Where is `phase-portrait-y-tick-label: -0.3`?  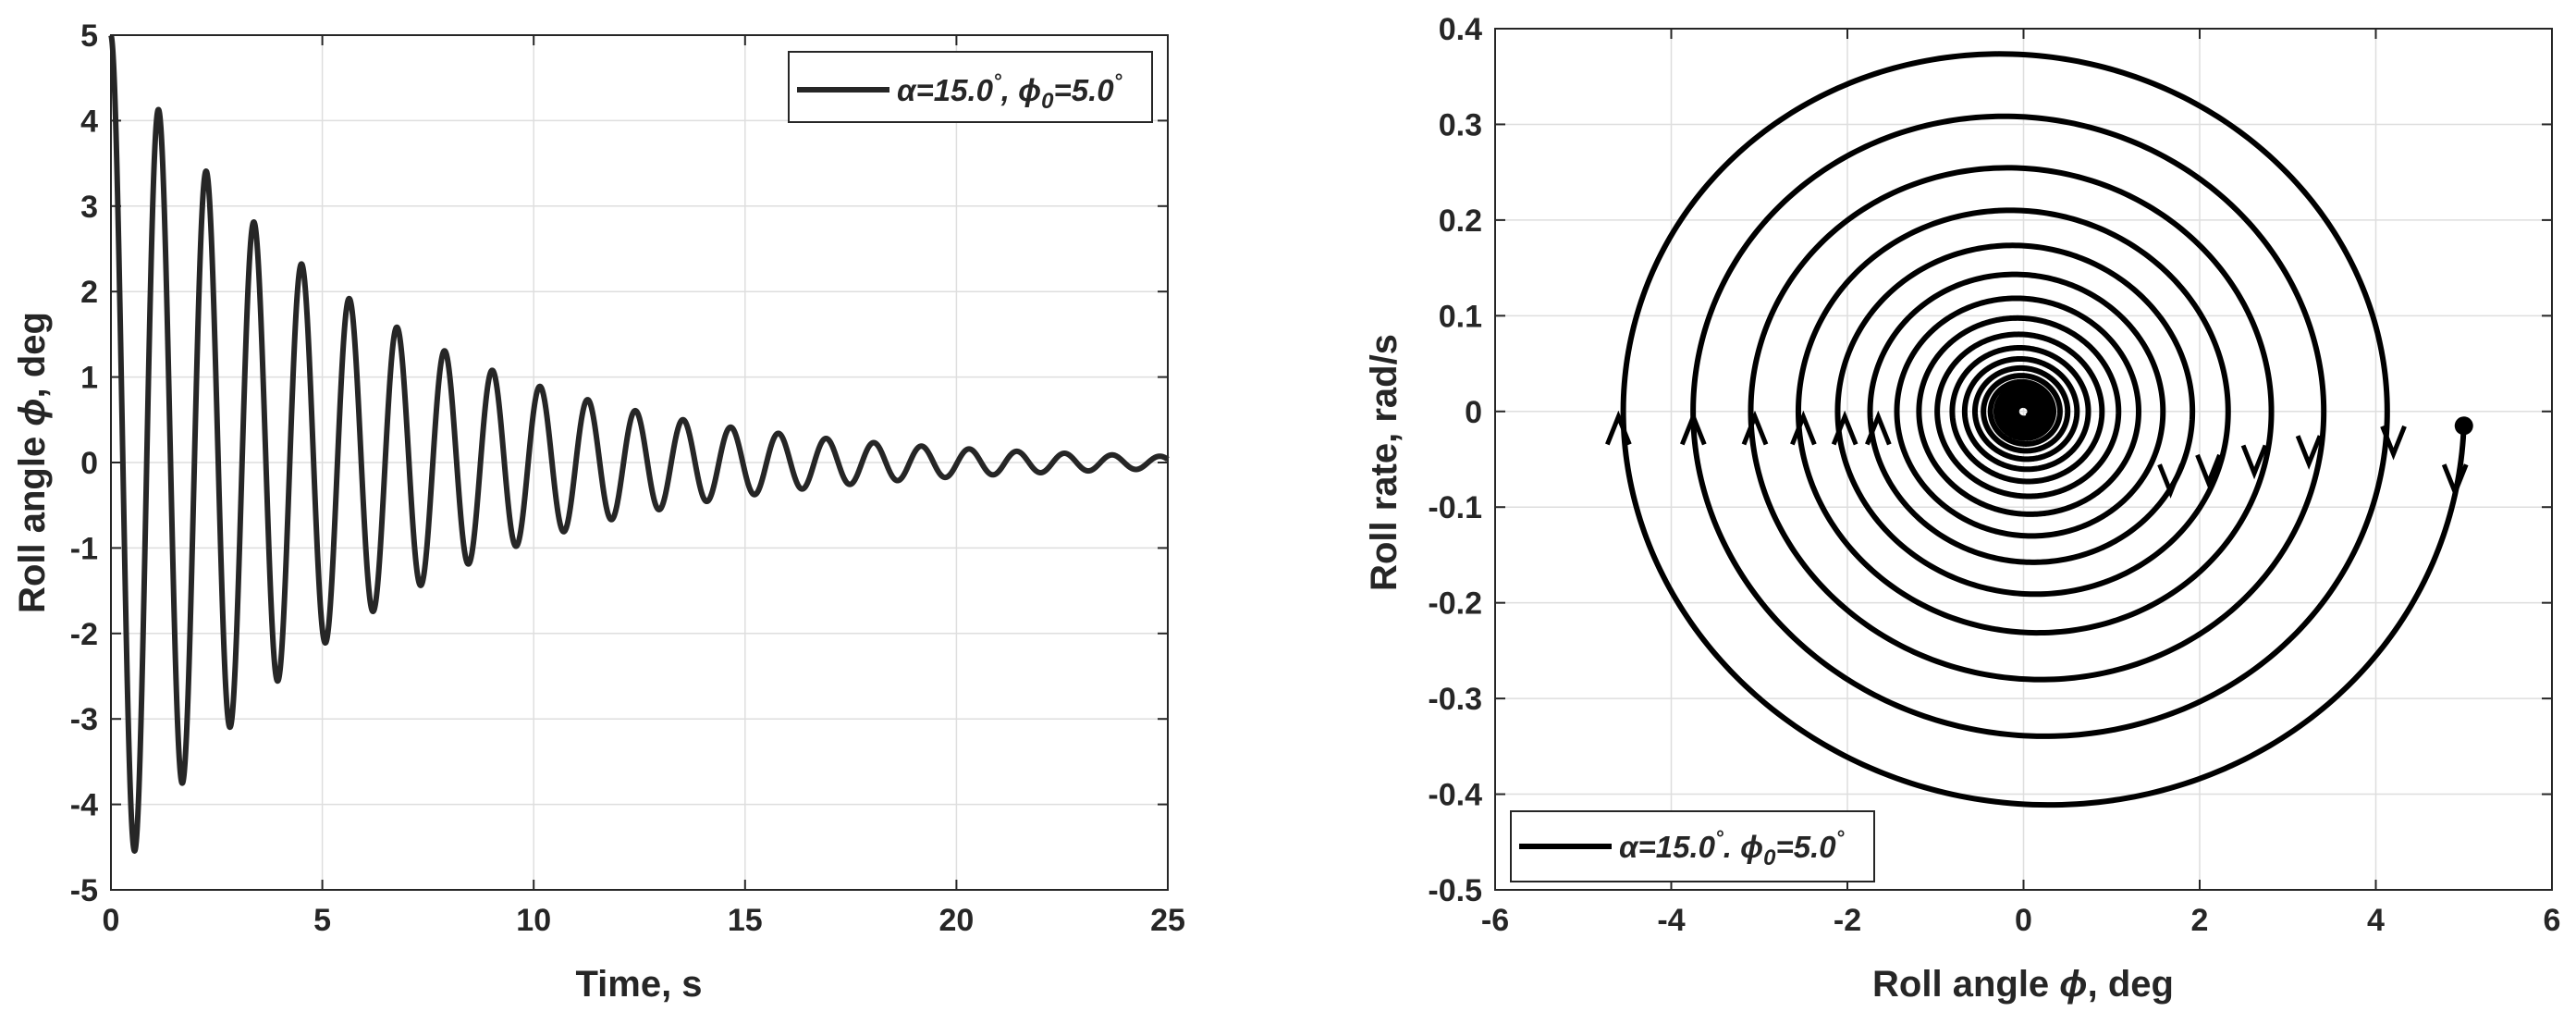 phase-portrait-y-tick-label: -0.3 is located at coordinates (1455, 699).